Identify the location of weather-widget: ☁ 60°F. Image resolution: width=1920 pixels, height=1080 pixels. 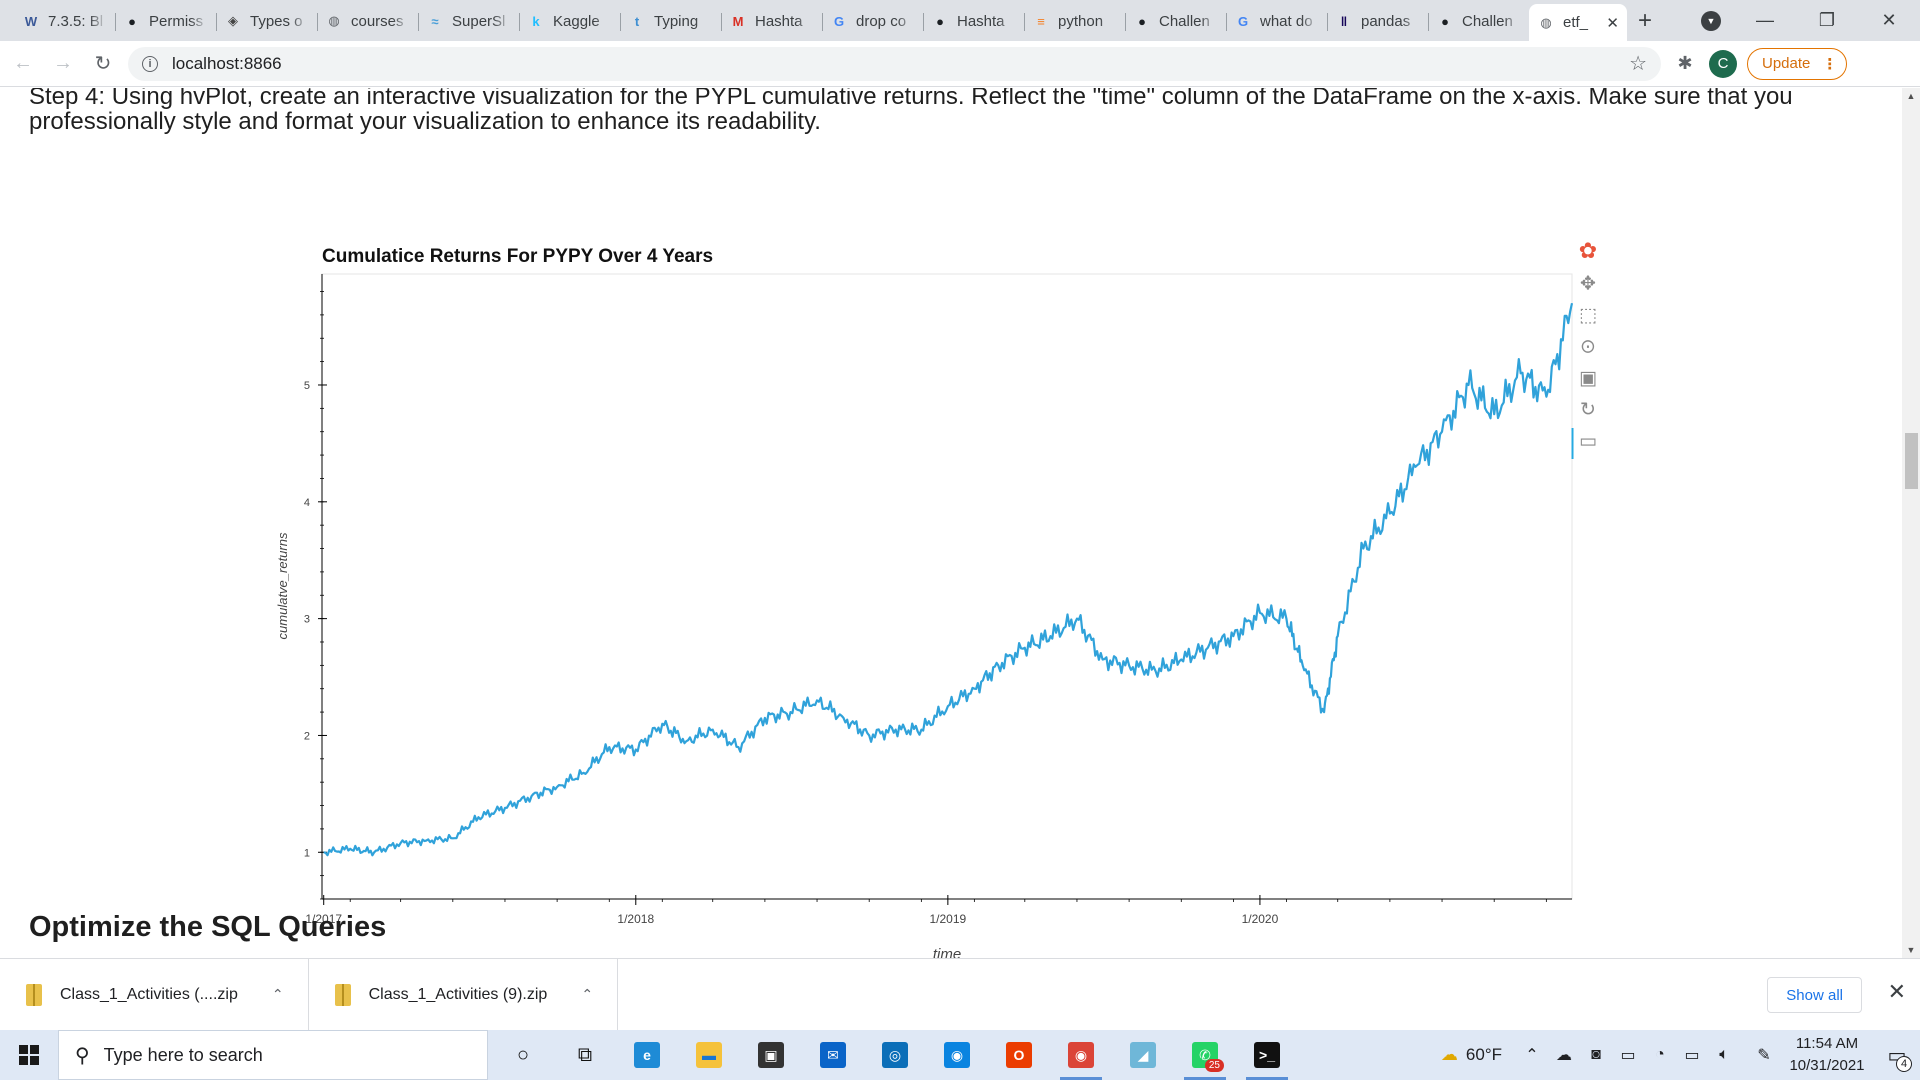
(1471, 1055).